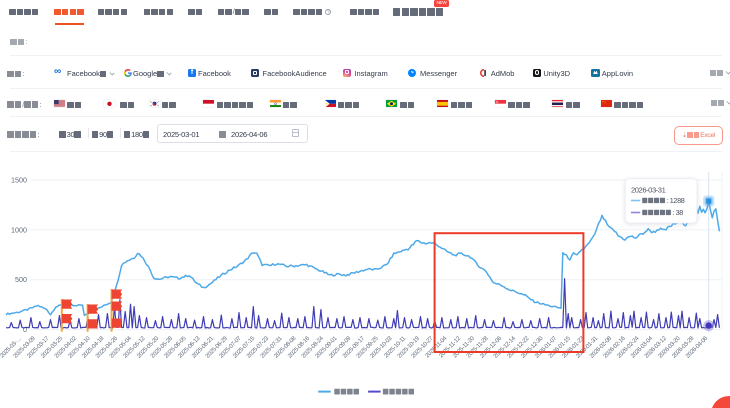 The image size is (730, 408). Describe the element at coordinates (677, 212) in the screenshot. I see `svg-text:: 38: : 38` at that location.